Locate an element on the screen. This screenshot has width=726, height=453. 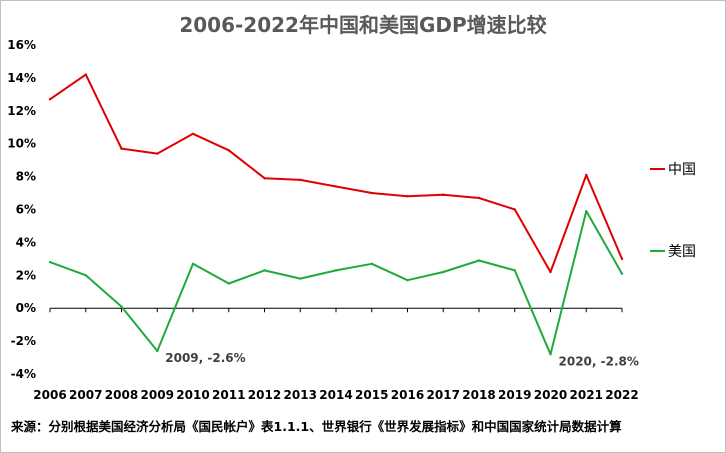
x-tick-label: 2020 is located at coordinates (550, 395).